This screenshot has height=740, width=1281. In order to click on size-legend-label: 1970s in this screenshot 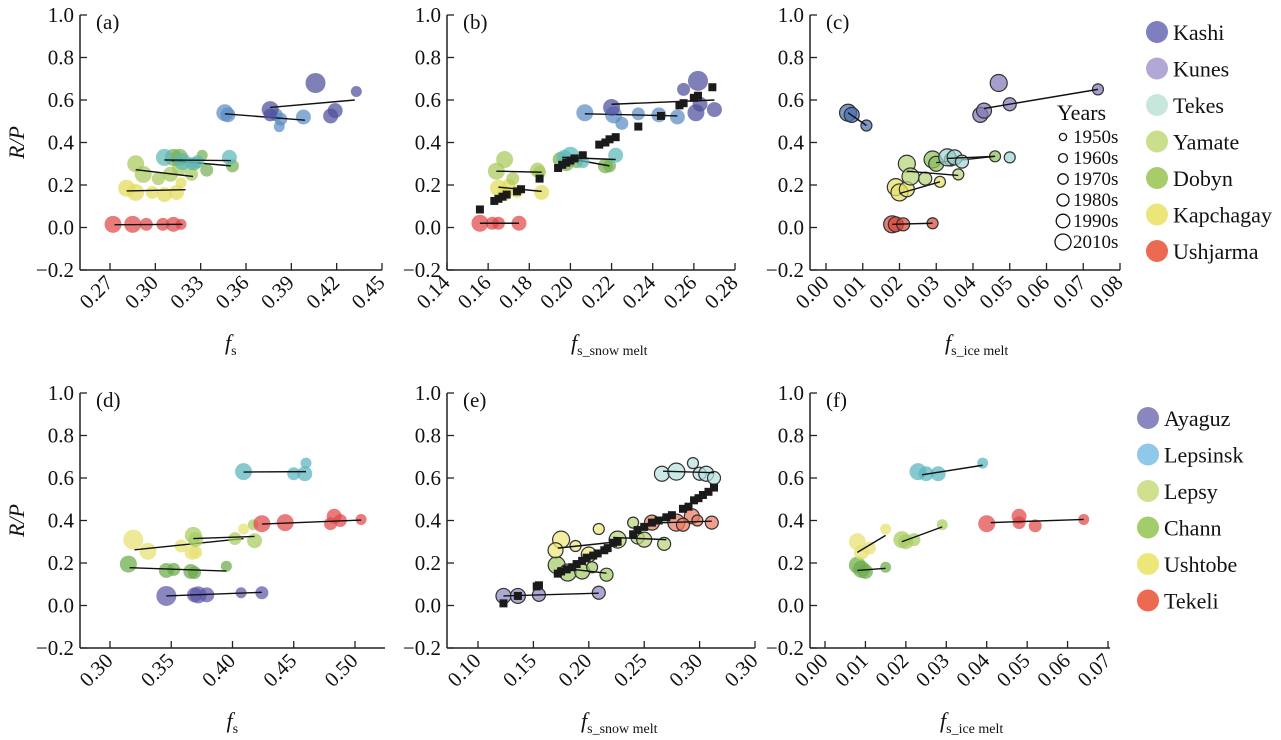, I will do `click(1095, 179)`.